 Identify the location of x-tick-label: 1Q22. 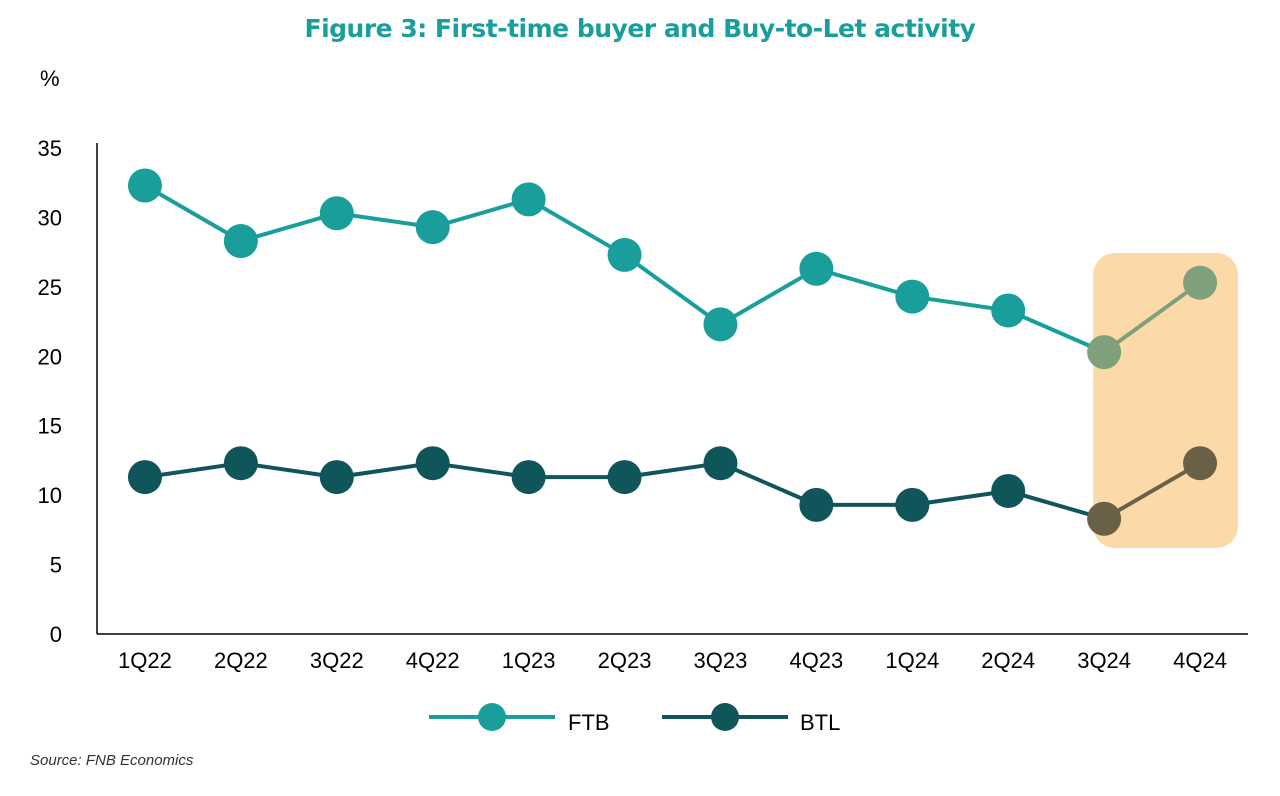
(145, 660).